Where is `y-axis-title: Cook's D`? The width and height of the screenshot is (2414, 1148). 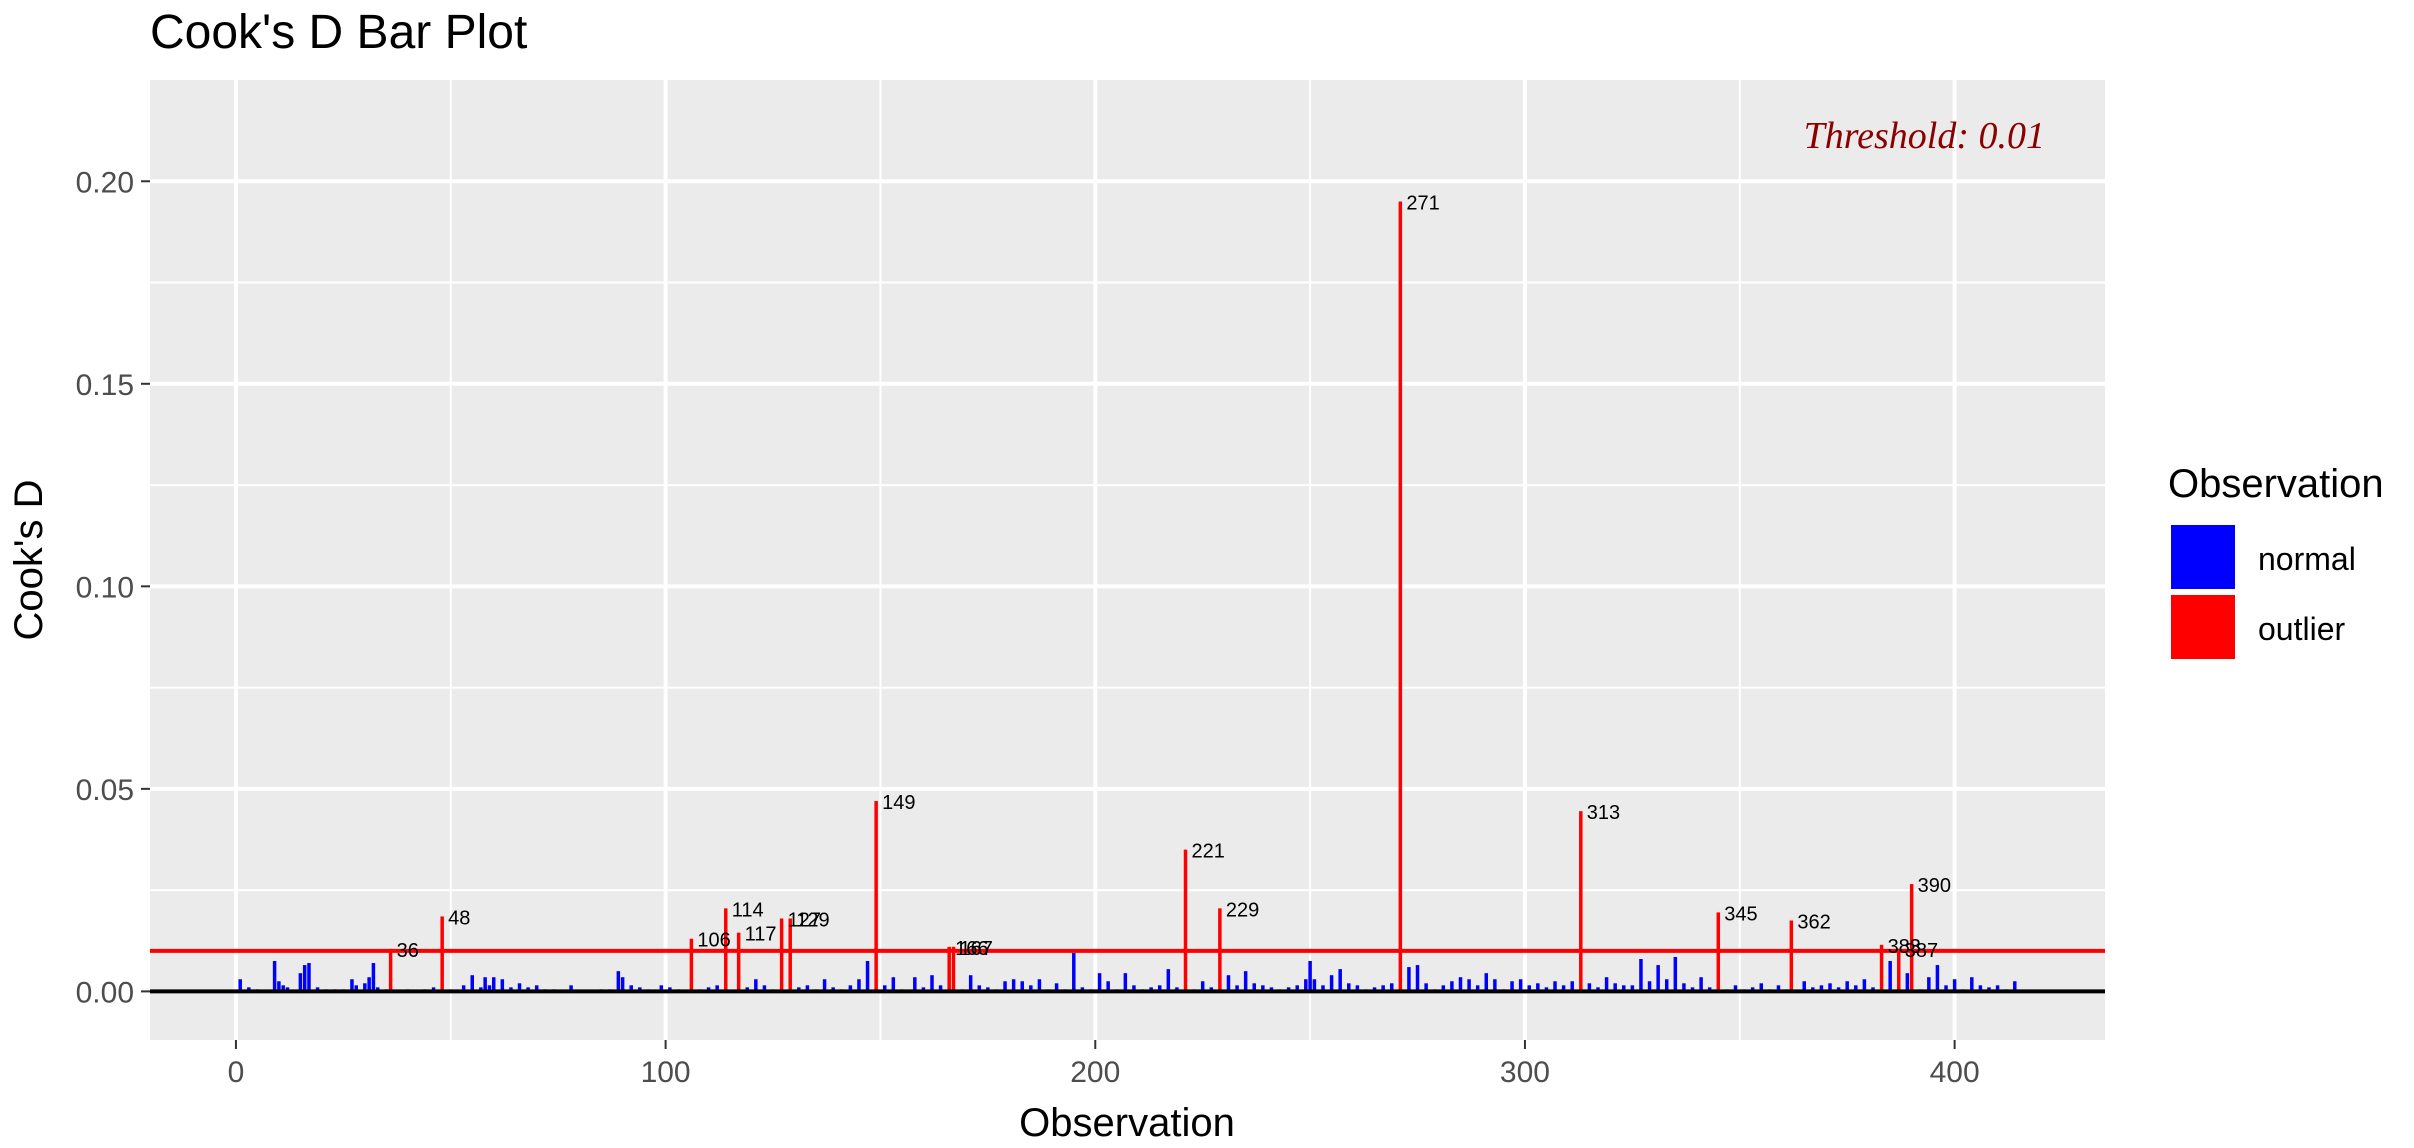
y-axis-title: Cook's D is located at coordinates (29, 559).